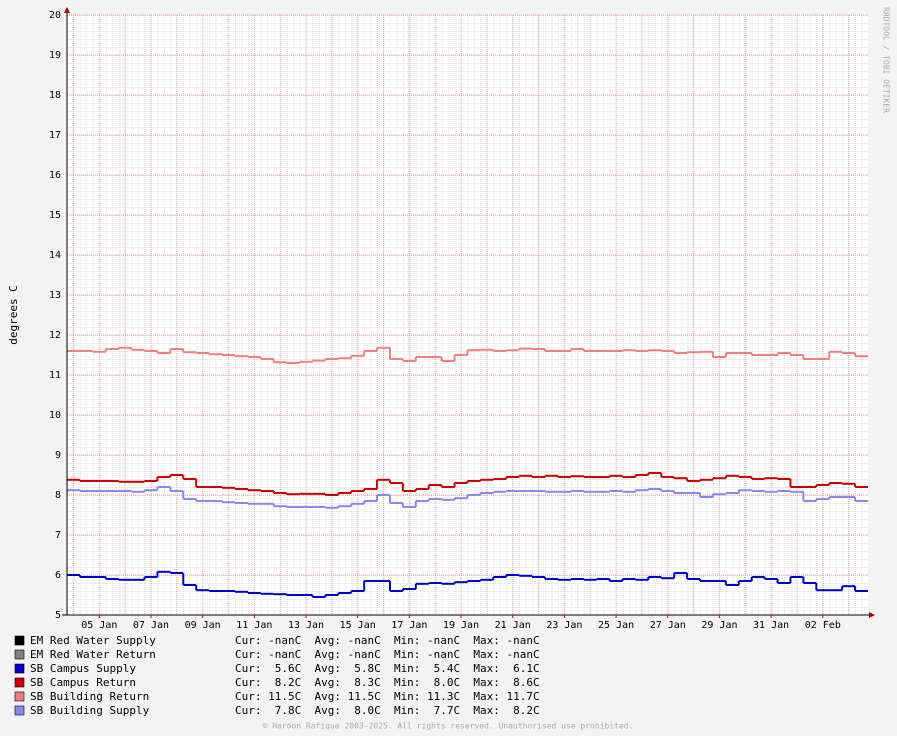  Describe the element at coordinates (83, 682) in the screenshot. I see `legend-label: SB Campus Return` at that location.